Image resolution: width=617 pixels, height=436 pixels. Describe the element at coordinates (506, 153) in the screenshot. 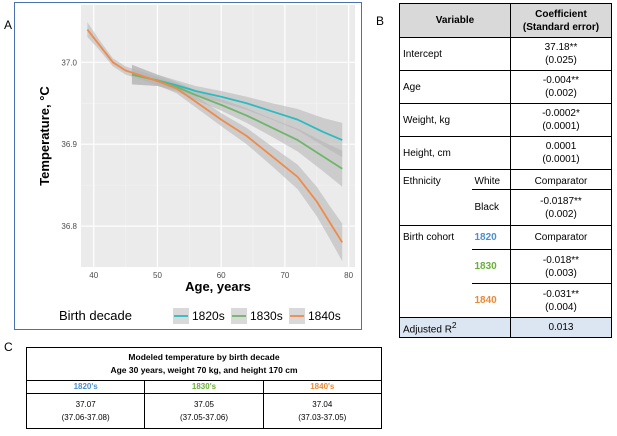

I see `row-height: Height, cm 0.0001 (0.0001)` at that location.